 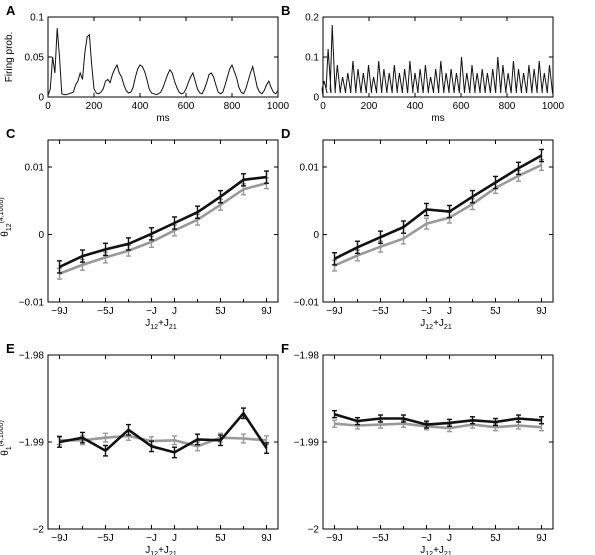 I want to click on panel-label: B, so click(x=285, y=10).